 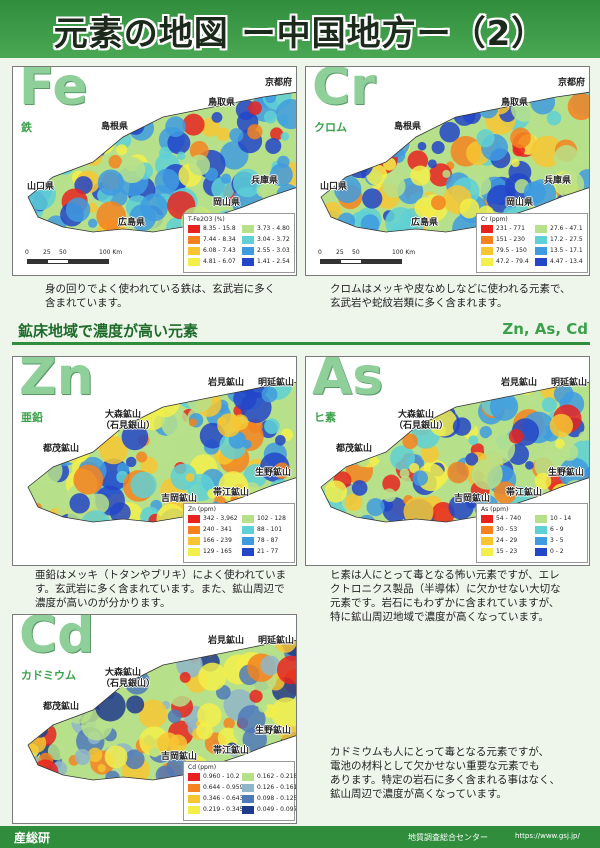 I want to click on scale-label: 100 Km, so click(x=404, y=252).